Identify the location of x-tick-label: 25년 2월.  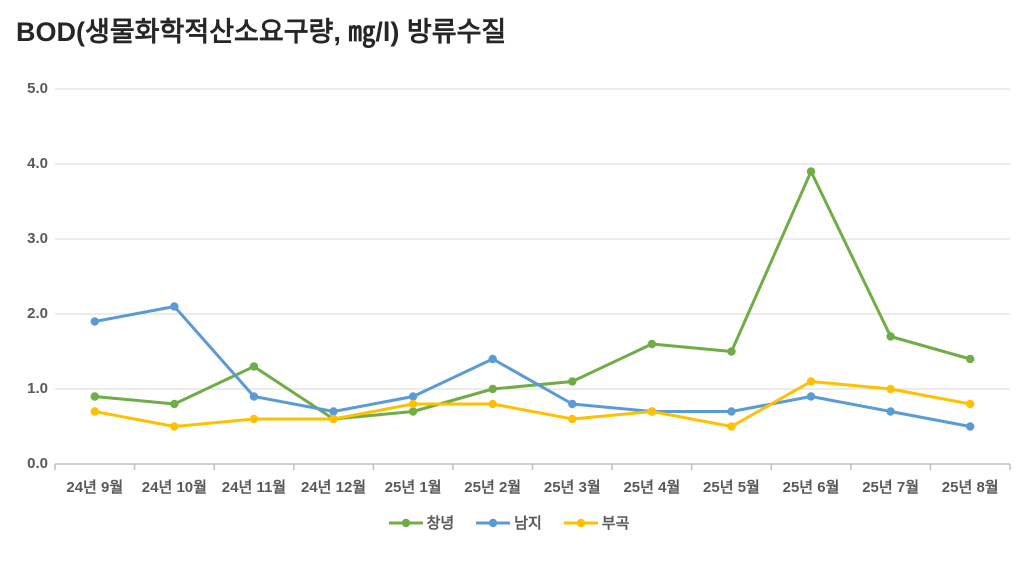
(493, 487).